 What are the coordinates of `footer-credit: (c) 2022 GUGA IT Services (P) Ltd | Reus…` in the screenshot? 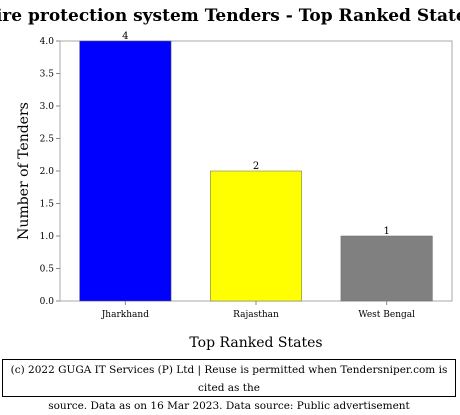 It's located at (229, 385).